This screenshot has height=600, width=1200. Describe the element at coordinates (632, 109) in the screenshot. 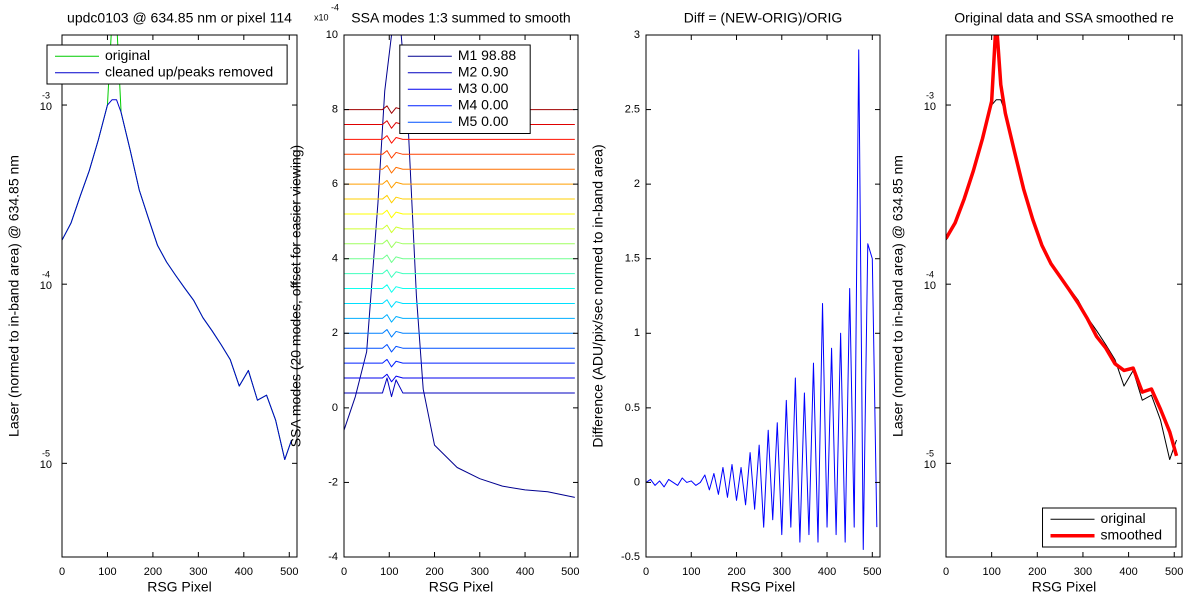

I see `y-tick-label: 2.5` at that location.